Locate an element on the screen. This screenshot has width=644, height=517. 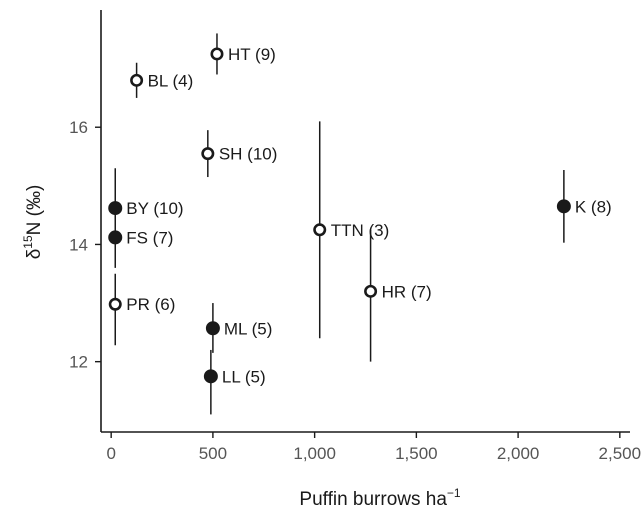
x-tick-label: 0 is located at coordinates (110, 453).